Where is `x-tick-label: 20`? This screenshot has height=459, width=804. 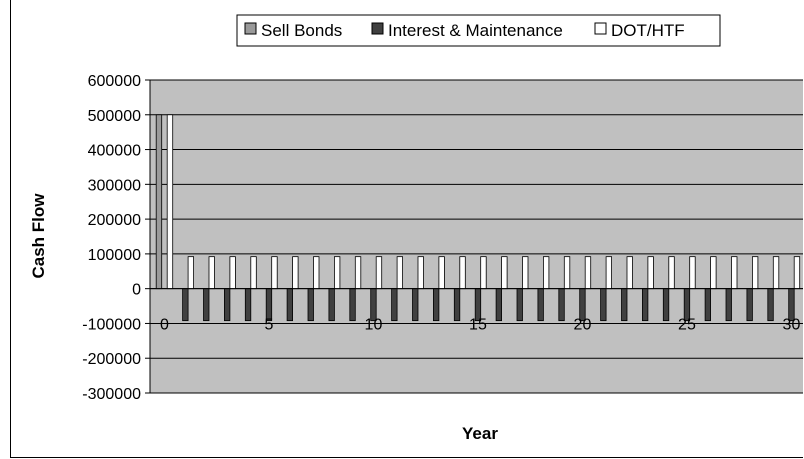
x-tick-label: 20 is located at coordinates (583, 325).